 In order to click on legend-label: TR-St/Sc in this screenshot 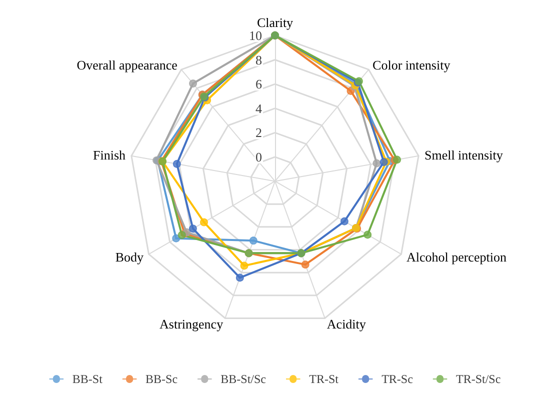, I will do `click(478, 379)`.